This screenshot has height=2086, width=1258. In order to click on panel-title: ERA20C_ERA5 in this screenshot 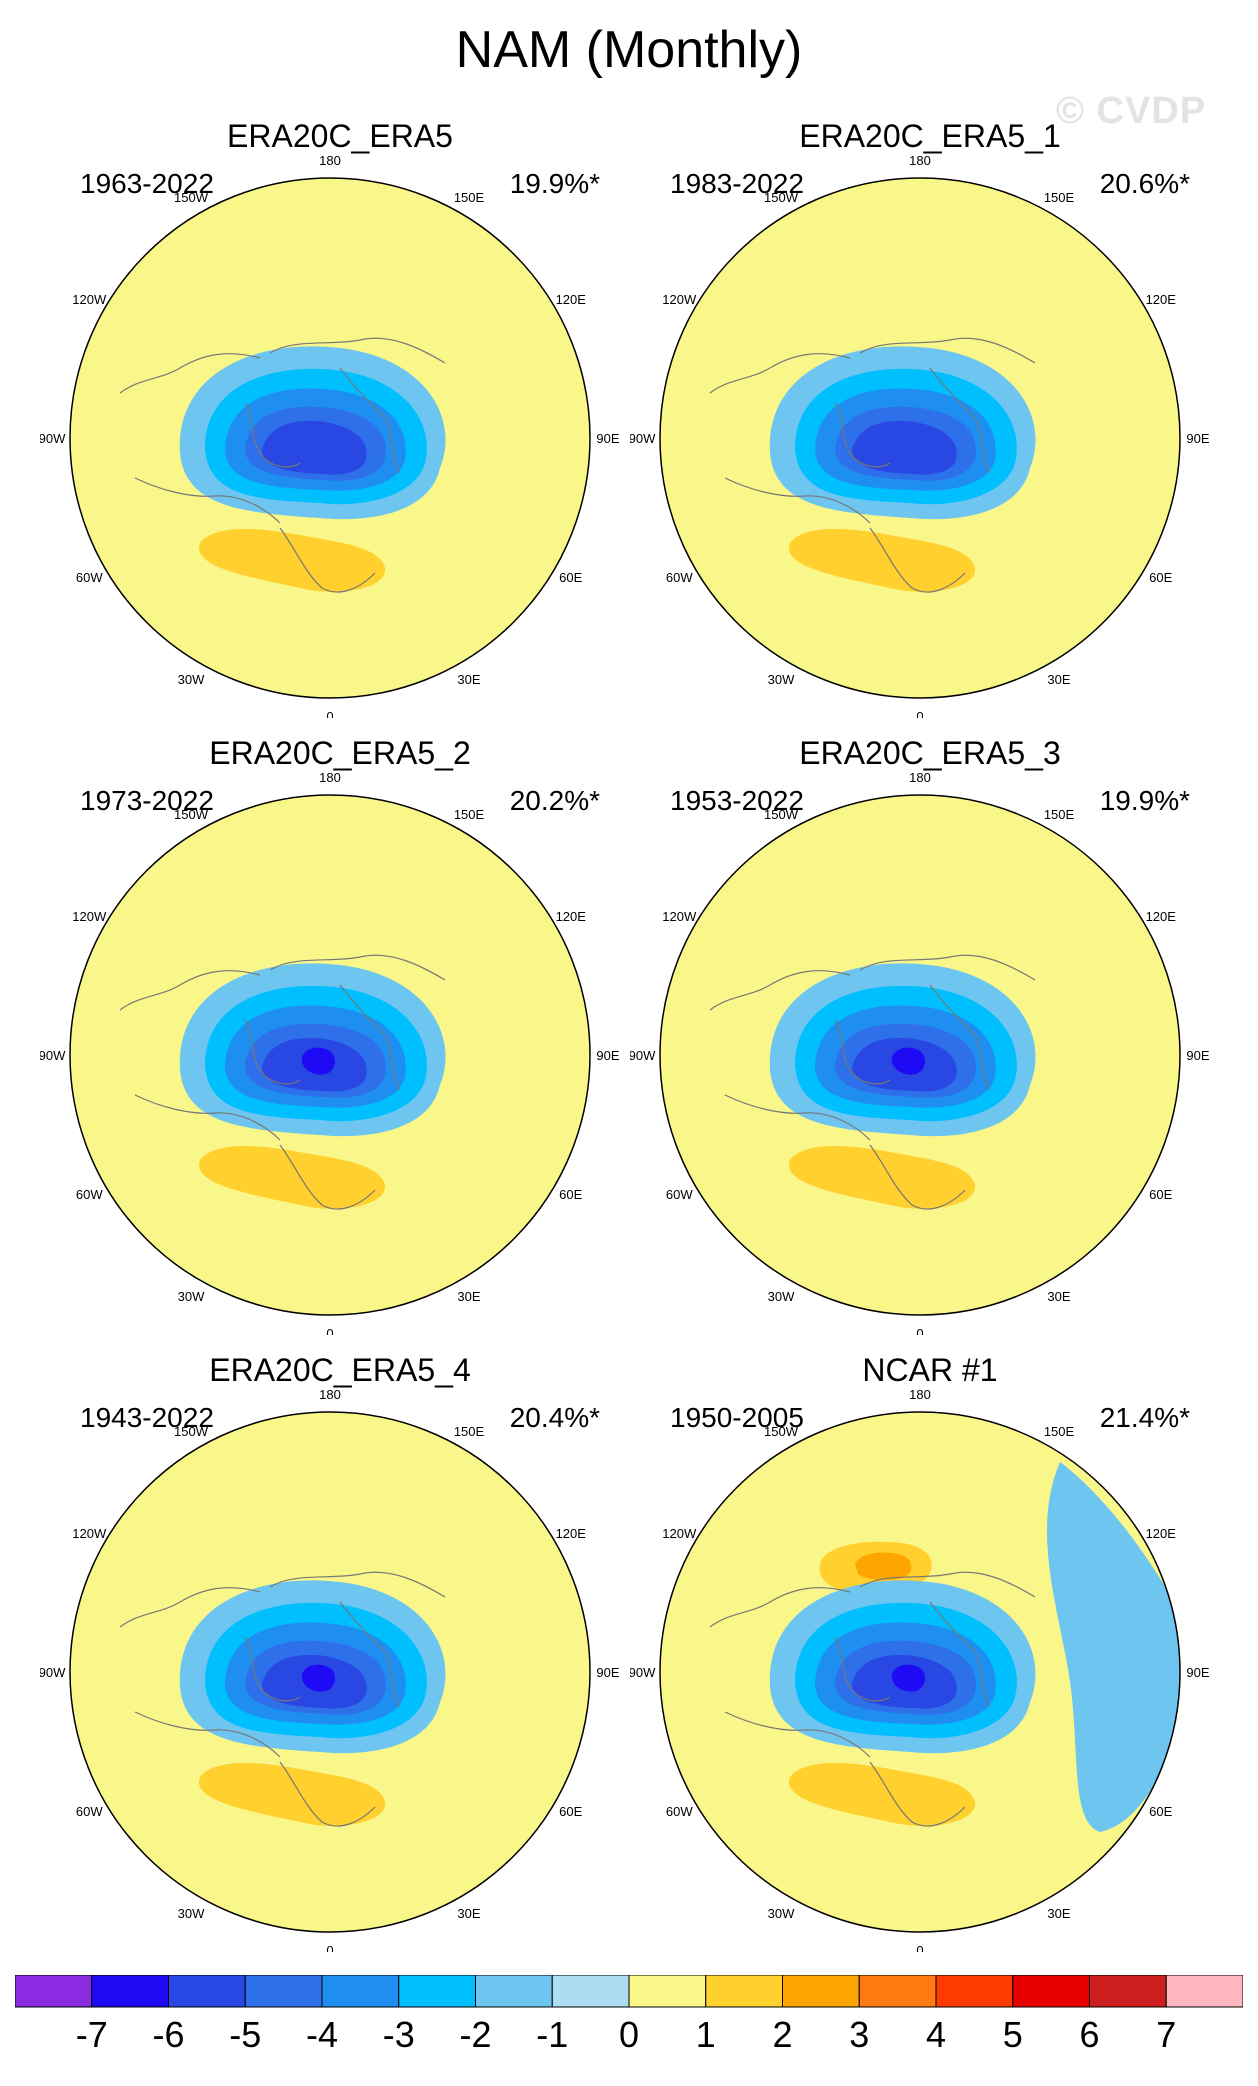, I will do `click(340, 136)`.